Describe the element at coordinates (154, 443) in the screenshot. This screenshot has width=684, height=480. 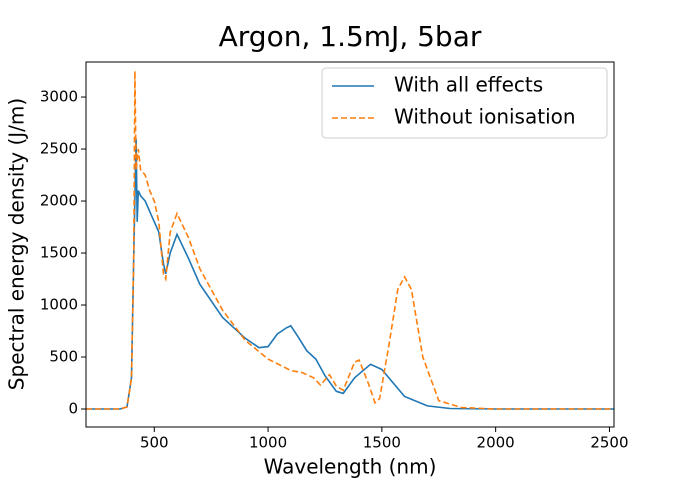
I see `x-tick-label: 500` at that location.